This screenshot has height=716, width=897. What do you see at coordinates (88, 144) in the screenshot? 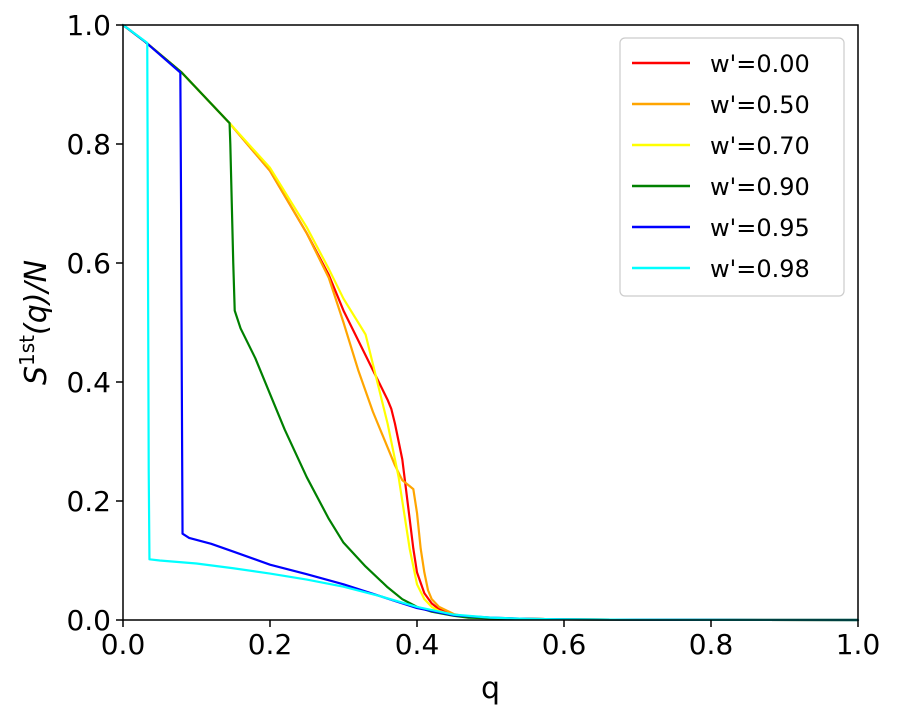
I see `y-tick-label: 0.8` at bounding box center [88, 144].